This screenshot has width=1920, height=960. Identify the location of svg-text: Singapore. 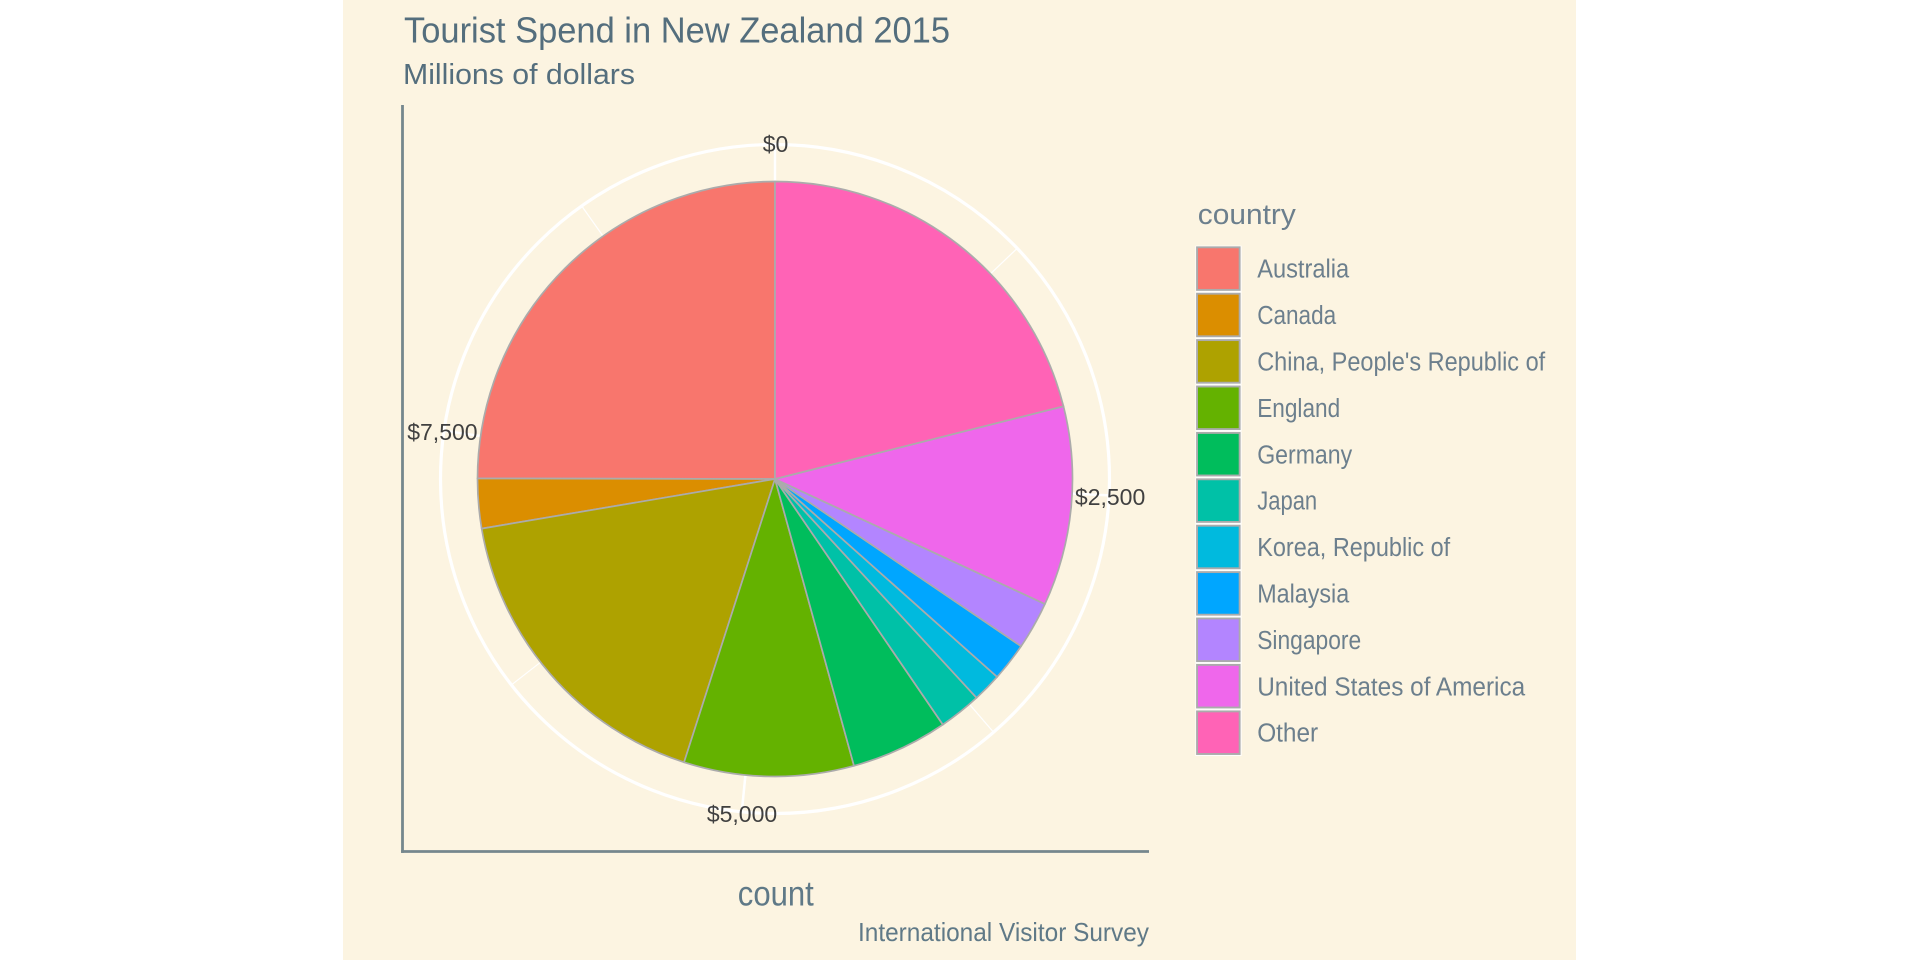
(1309, 641).